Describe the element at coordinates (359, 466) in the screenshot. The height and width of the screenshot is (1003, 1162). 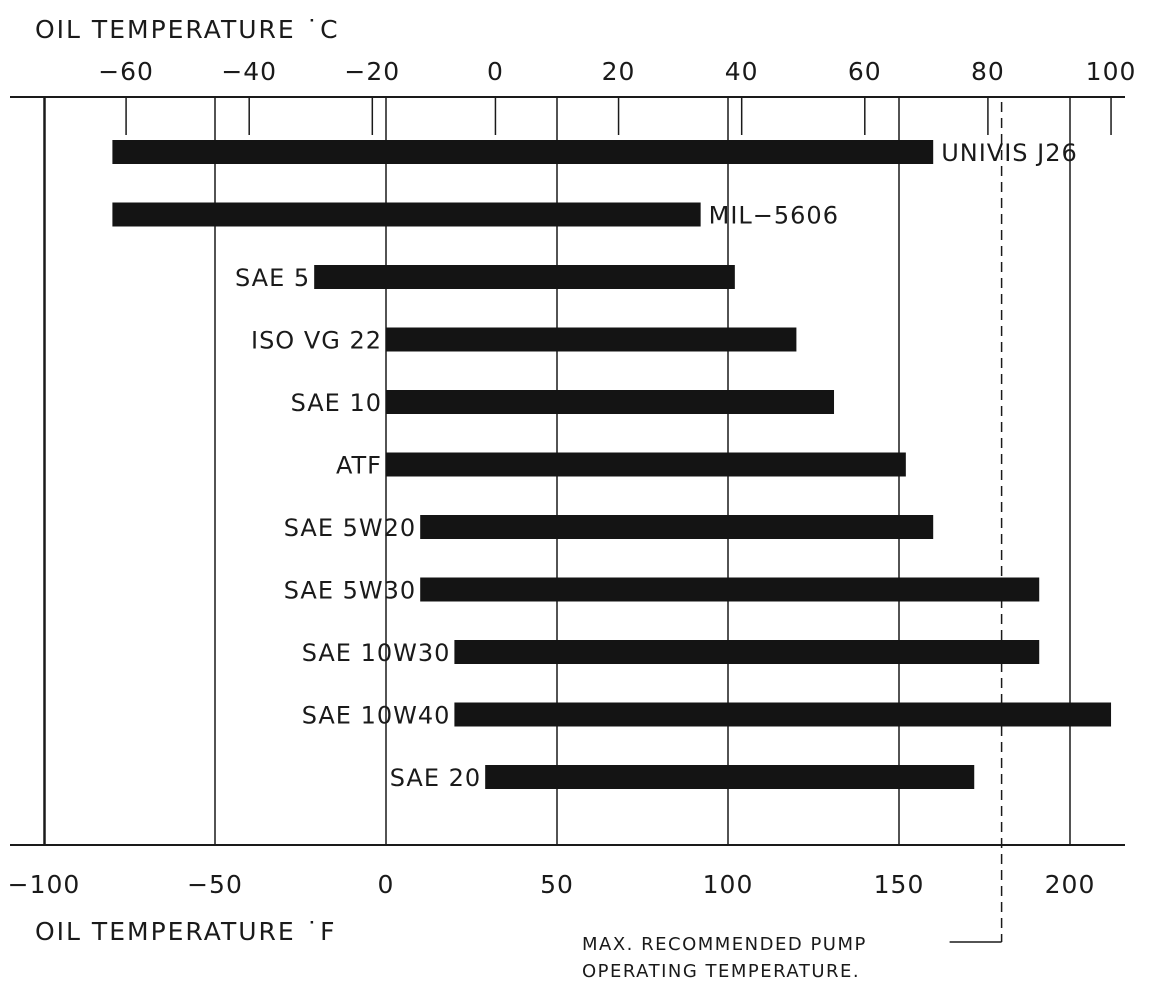
I see `oil-grade-label: ATF` at that location.